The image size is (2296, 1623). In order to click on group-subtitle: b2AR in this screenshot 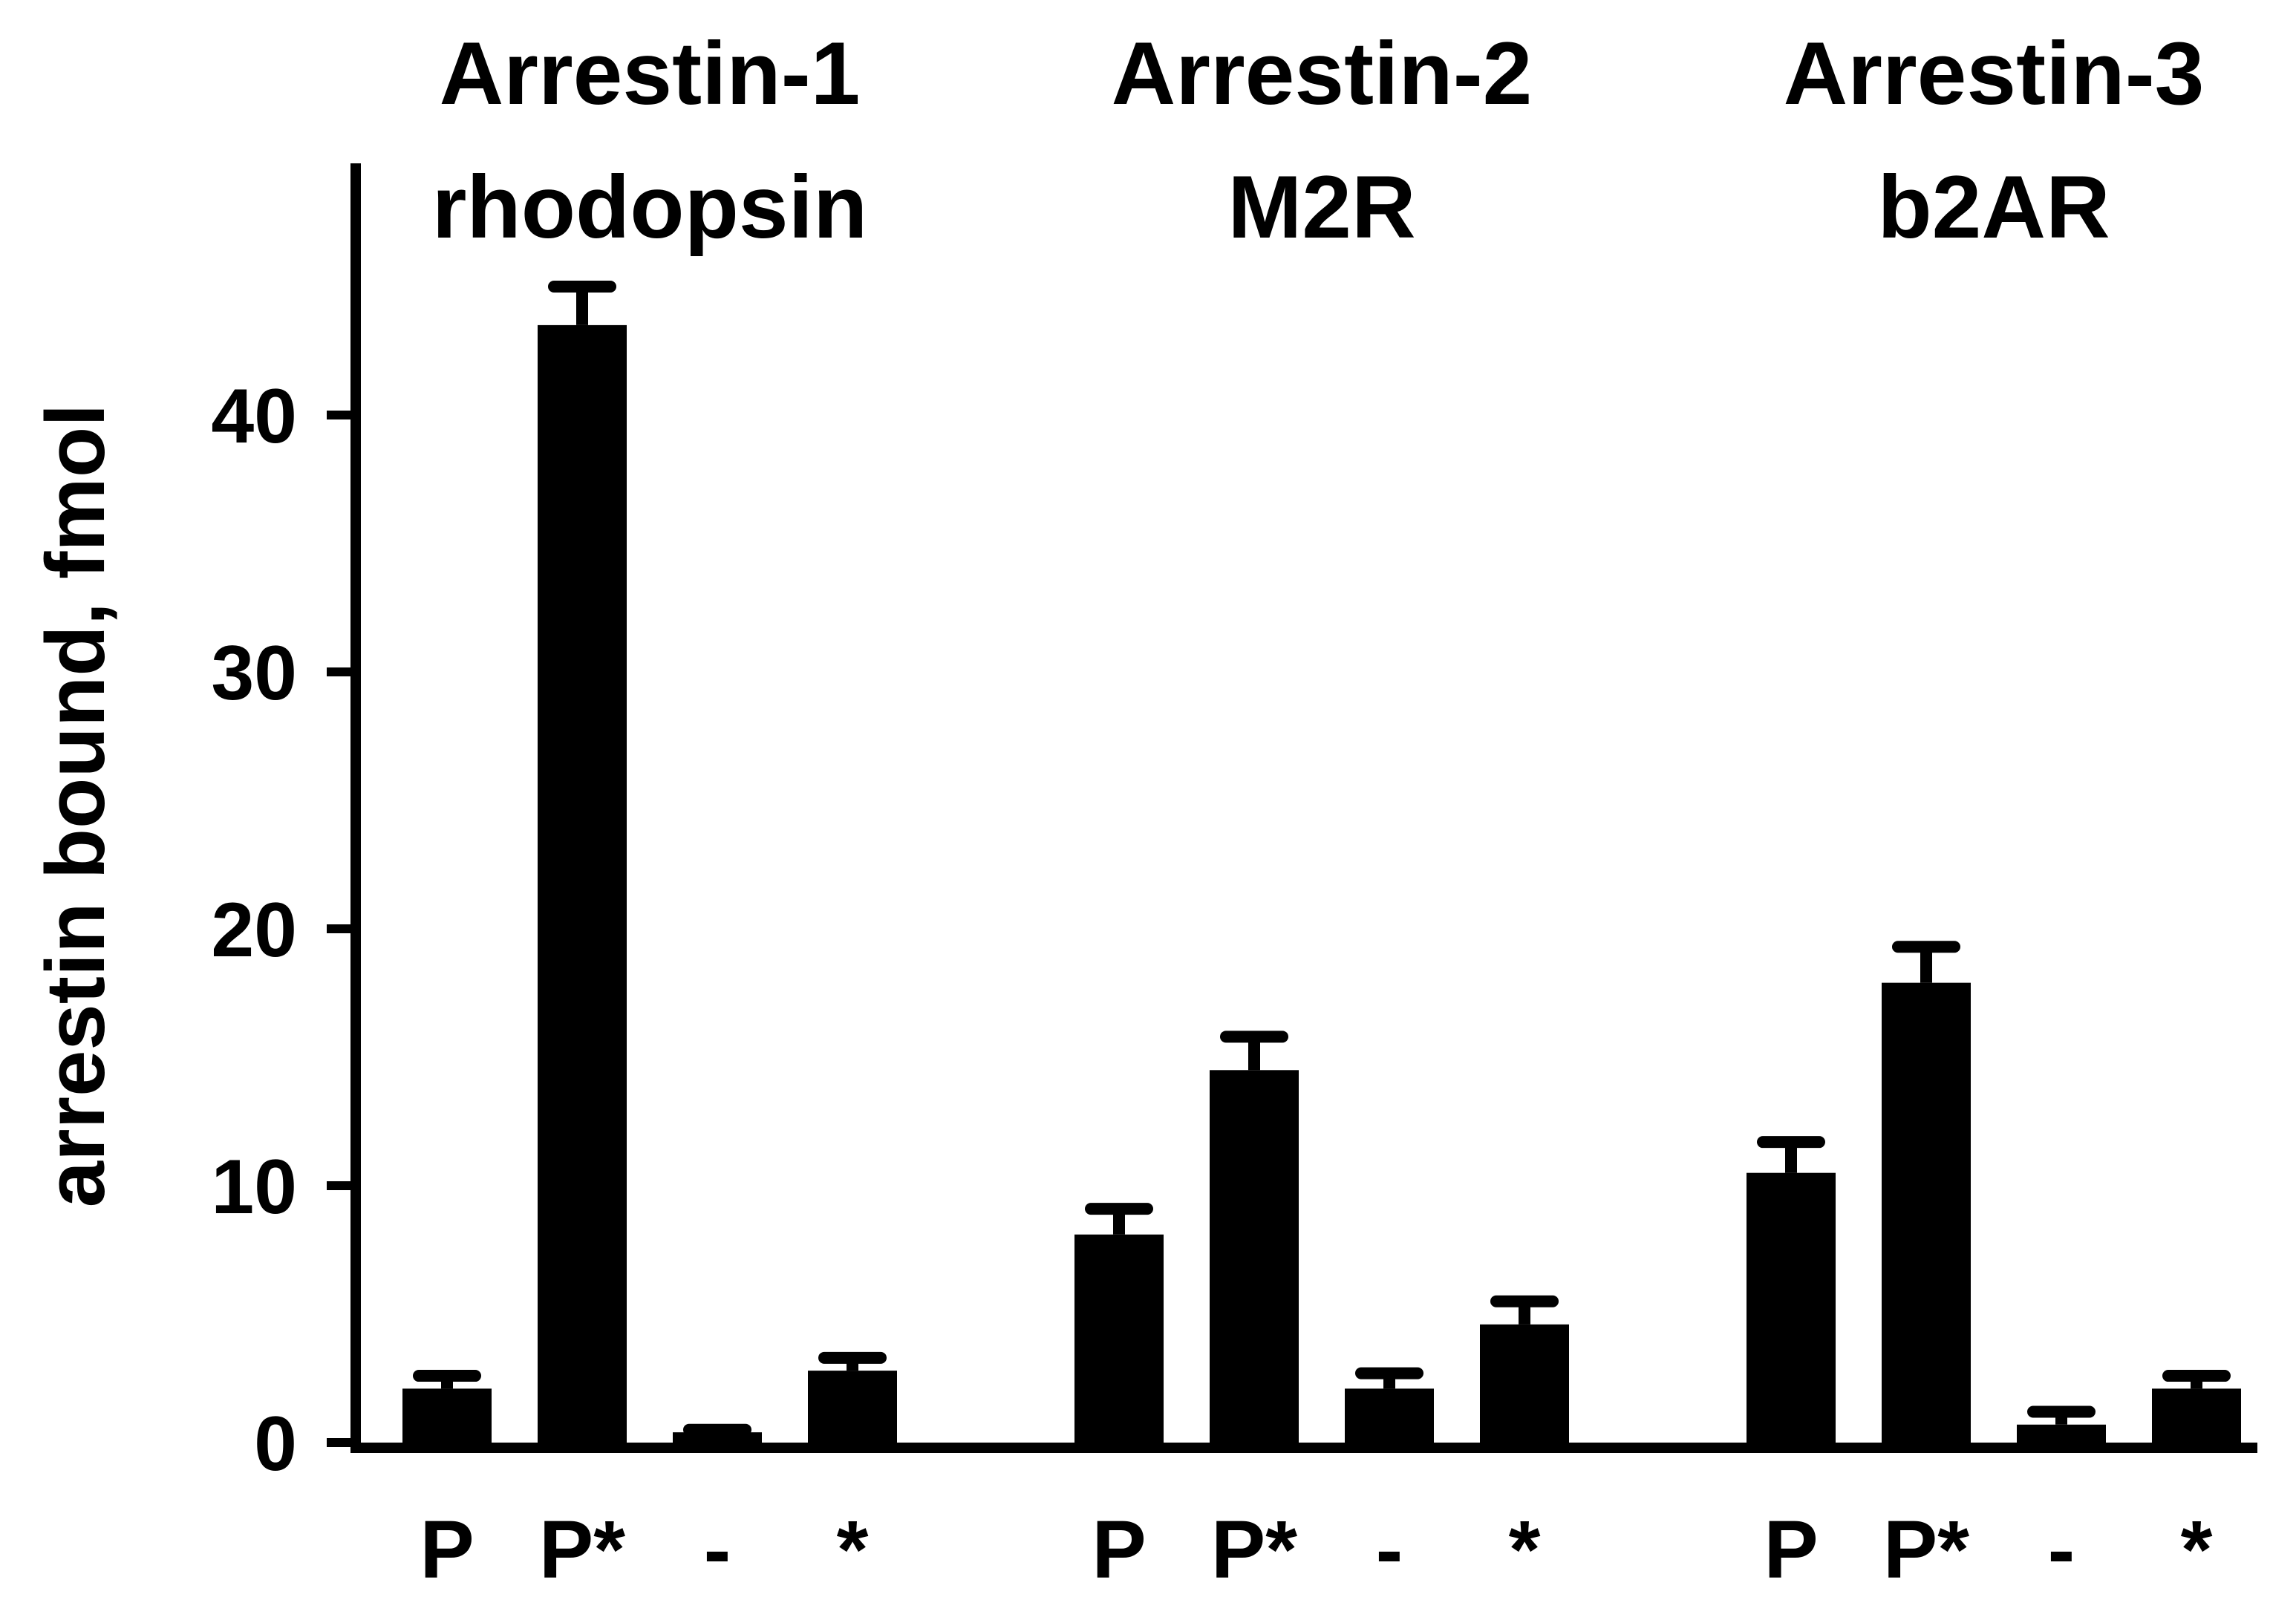, I will do `click(1993, 207)`.